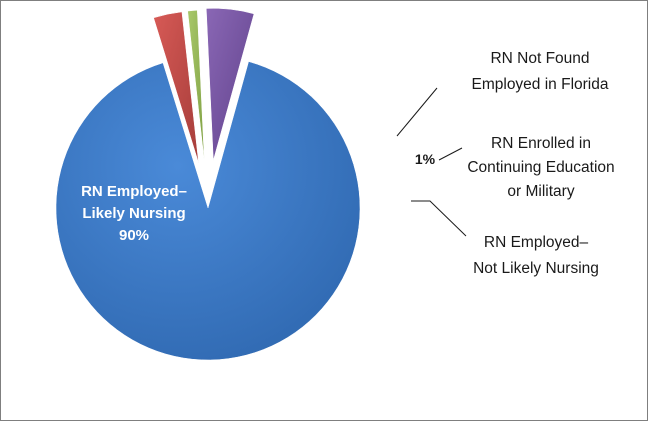 This screenshot has height=421, width=648. What do you see at coordinates (540, 191) in the screenshot?
I see `slice-name-enrolled-education-military: or Military` at bounding box center [540, 191].